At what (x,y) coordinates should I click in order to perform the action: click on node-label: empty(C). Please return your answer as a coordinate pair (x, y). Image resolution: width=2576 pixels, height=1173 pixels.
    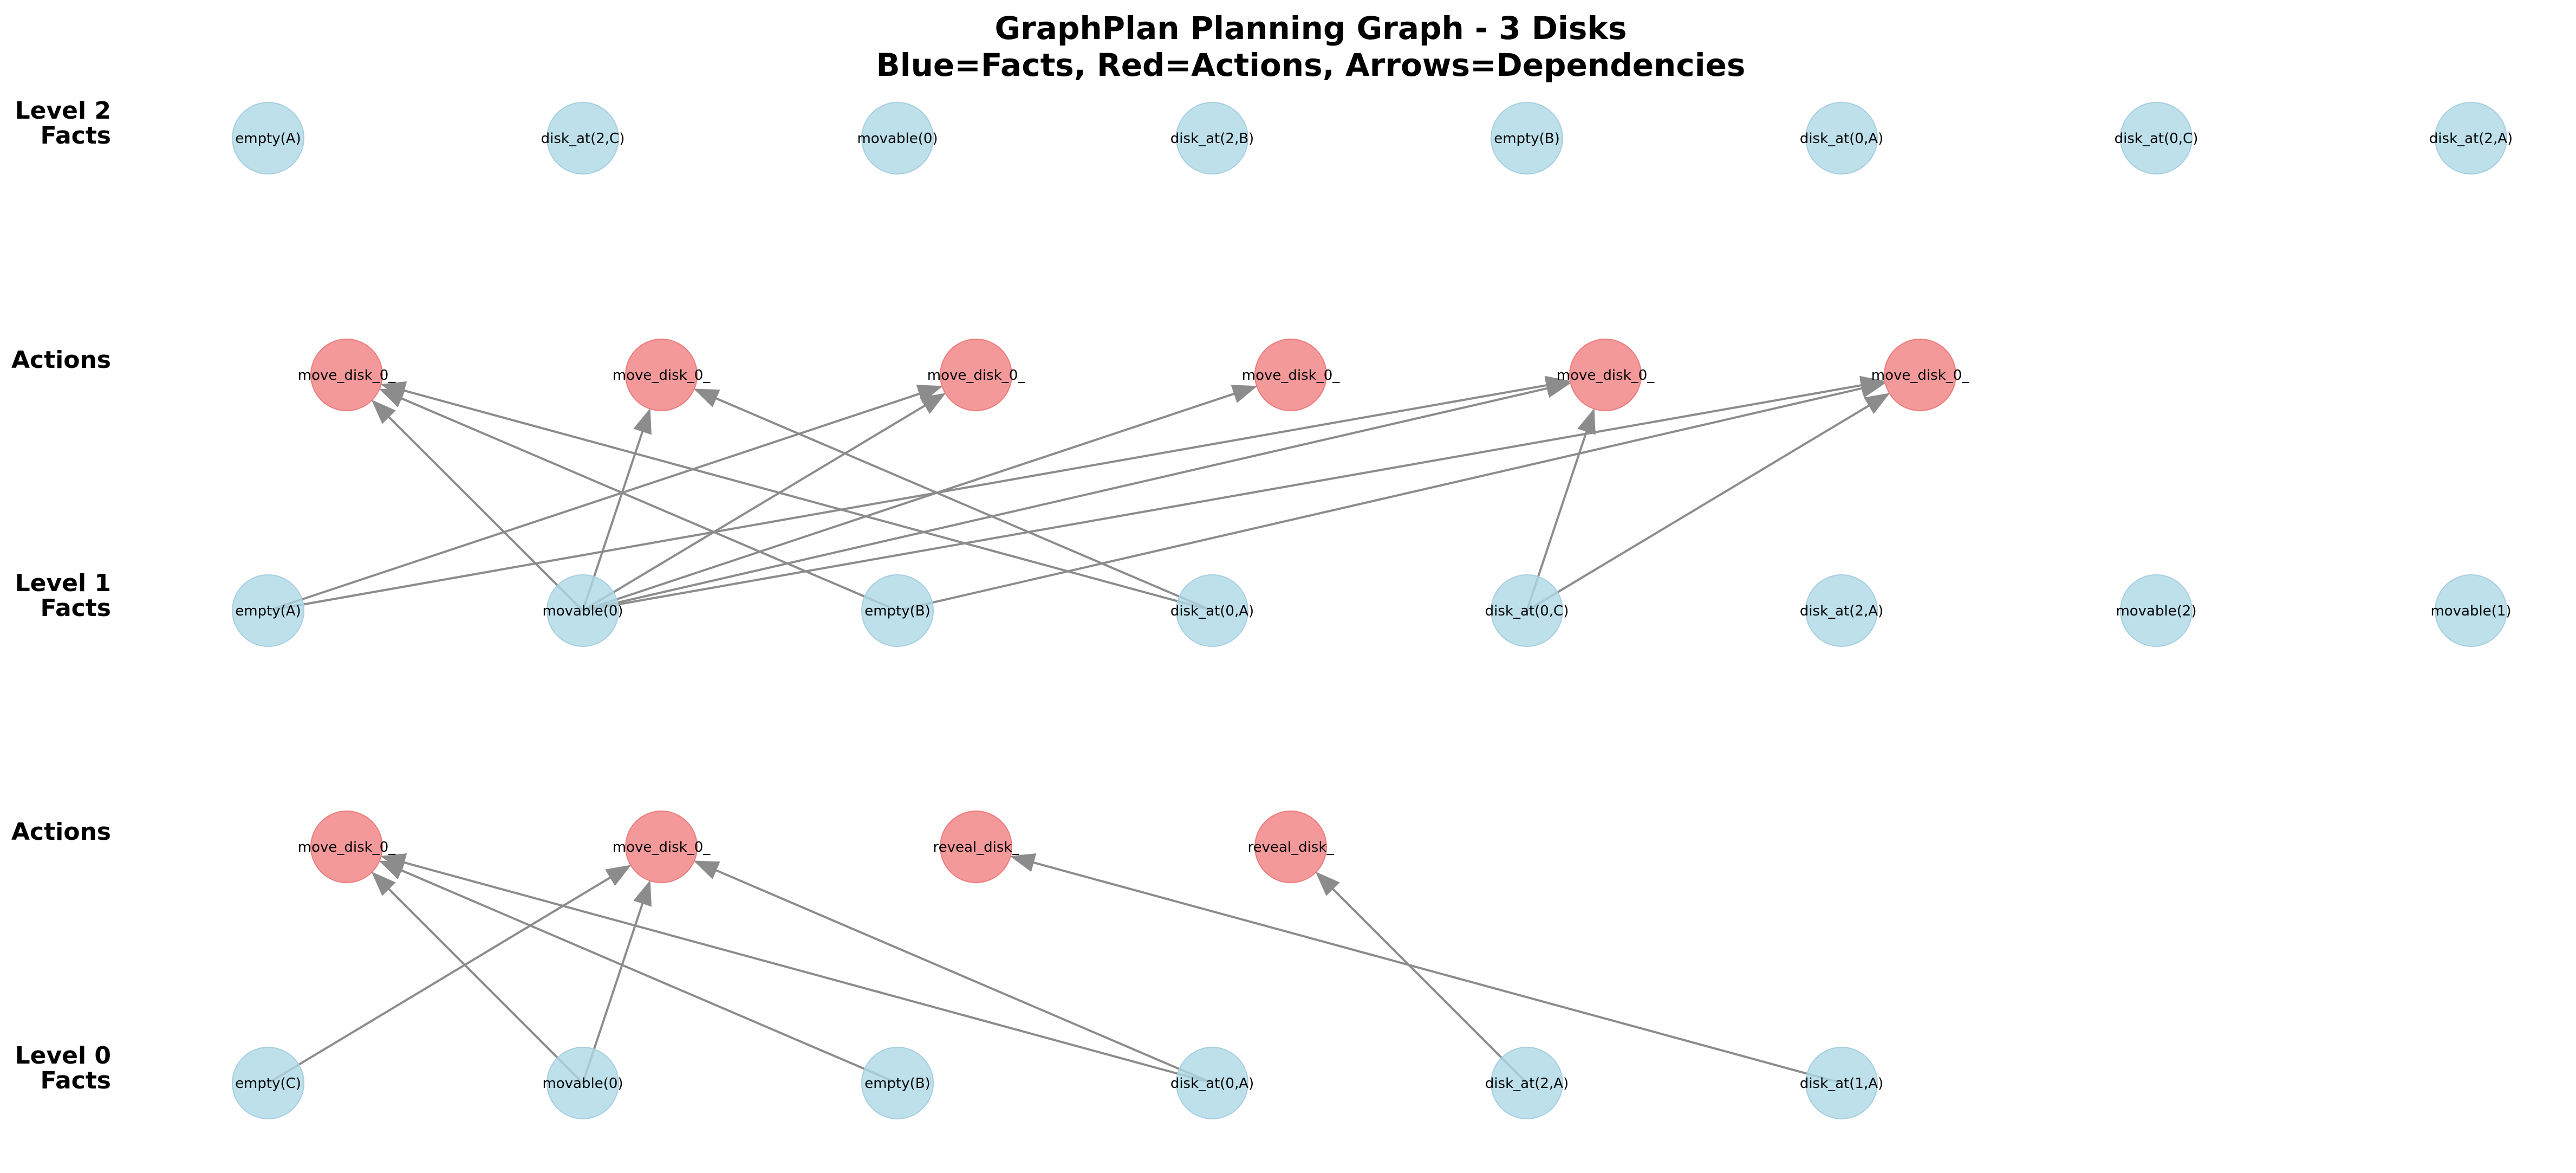
    Looking at the image, I should click on (268, 1084).